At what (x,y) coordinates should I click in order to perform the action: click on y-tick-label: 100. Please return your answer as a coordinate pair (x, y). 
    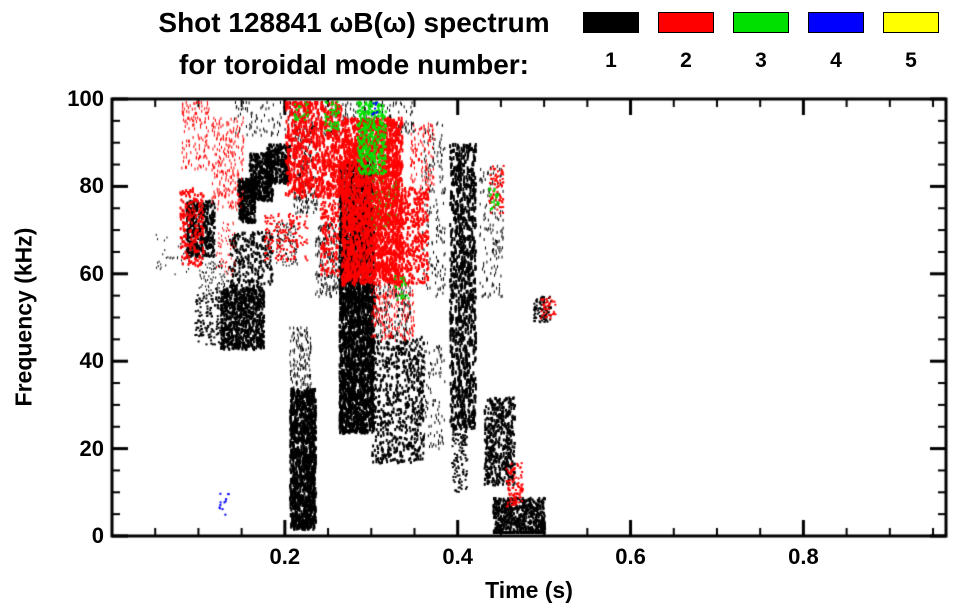
    Looking at the image, I should click on (85, 98).